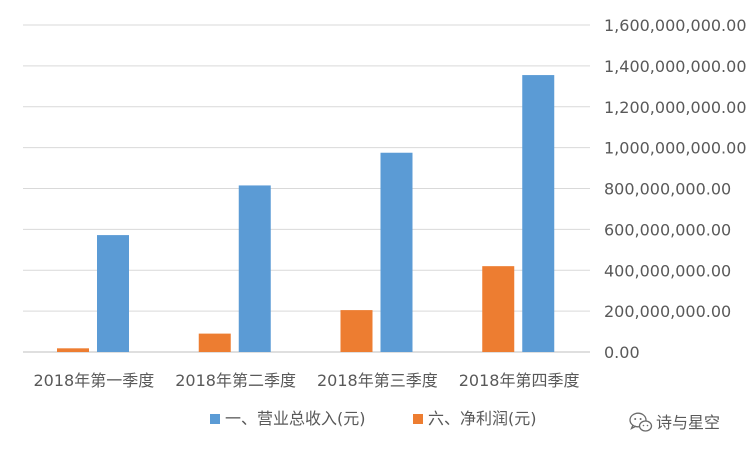 This screenshot has width=752, height=452. I want to click on legend: 一、营业总收入(元) 六、净利润(元), so click(373, 418).